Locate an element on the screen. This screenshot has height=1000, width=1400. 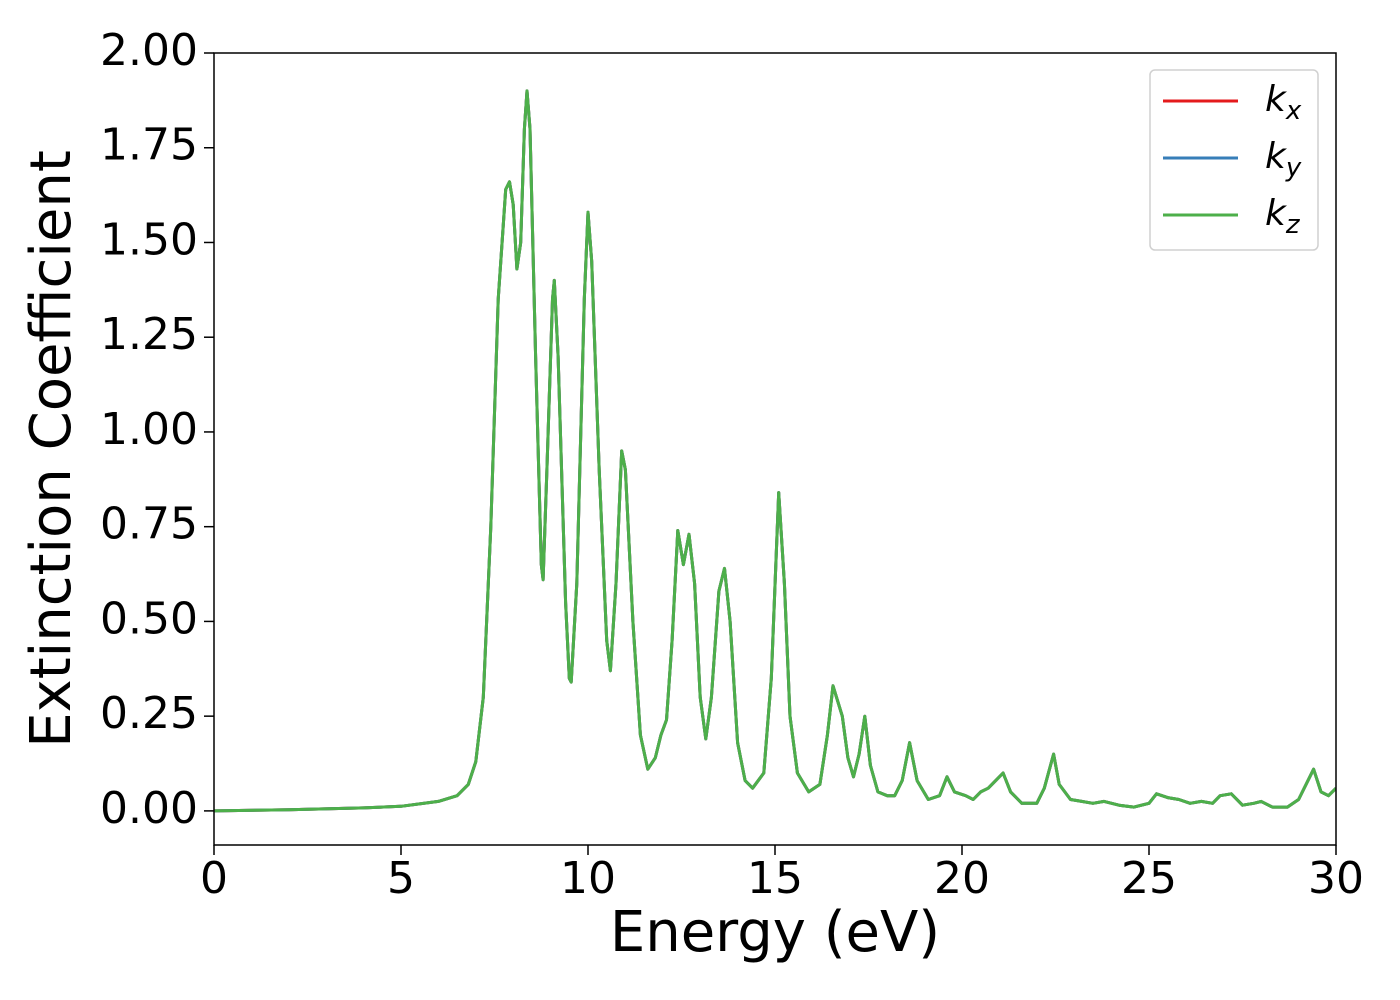
x-tick-label: 25 is located at coordinates (1149, 878).